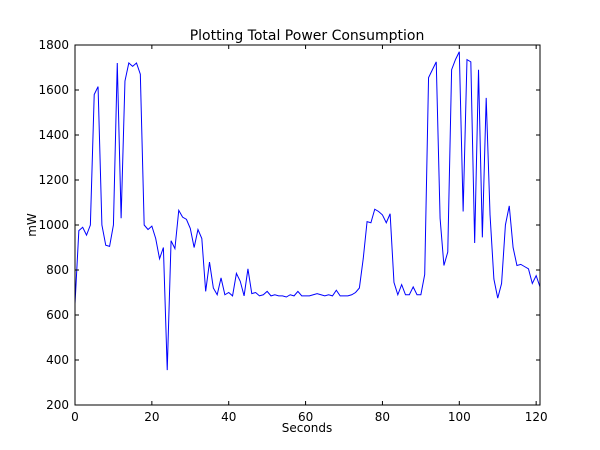 The width and height of the screenshot is (600, 450). I want to click on y-tick-label: 1200, so click(53, 180).